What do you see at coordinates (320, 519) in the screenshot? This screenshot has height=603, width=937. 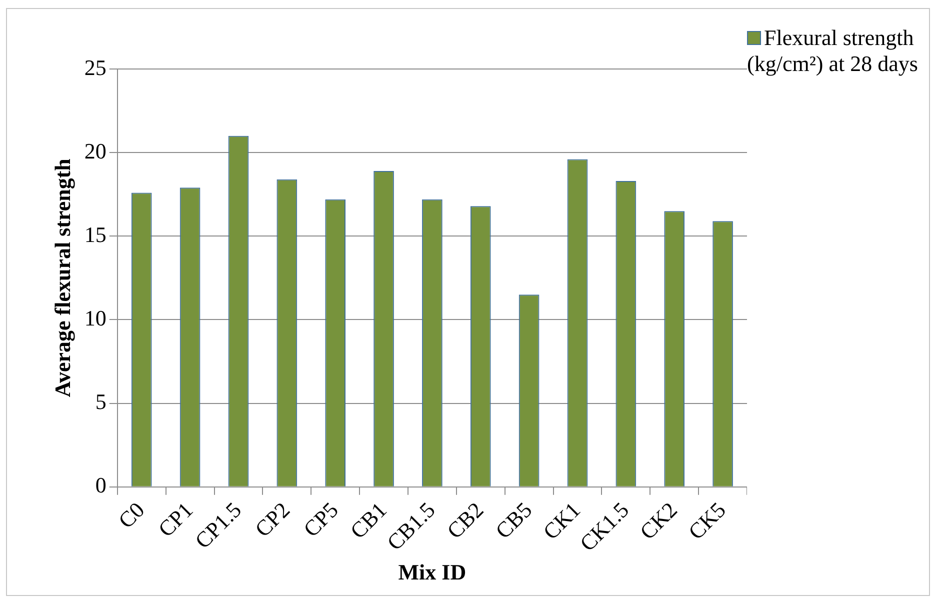 I see `x-tick-label: CP5` at bounding box center [320, 519].